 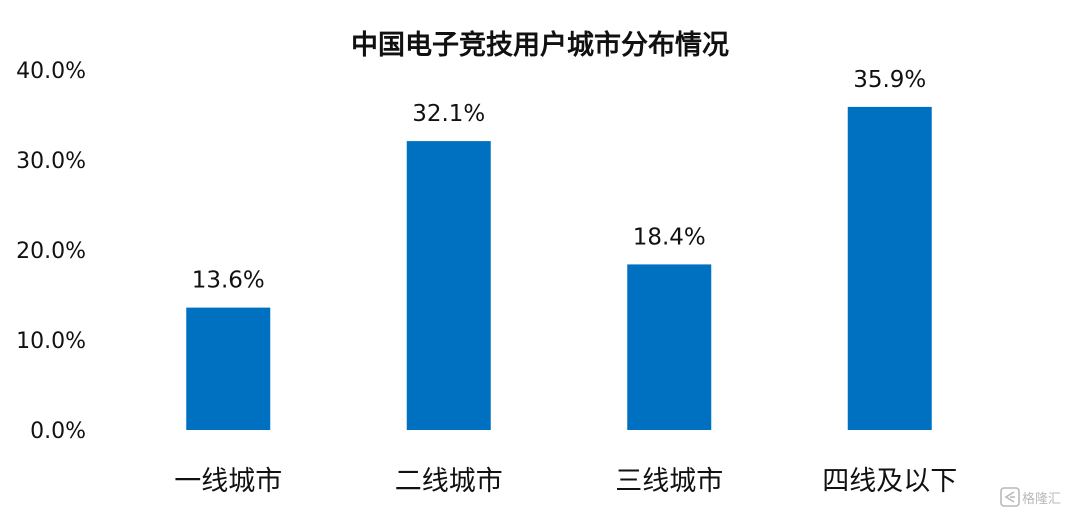 I want to click on watermark-text: 格隆汇, so click(x=1041, y=499).